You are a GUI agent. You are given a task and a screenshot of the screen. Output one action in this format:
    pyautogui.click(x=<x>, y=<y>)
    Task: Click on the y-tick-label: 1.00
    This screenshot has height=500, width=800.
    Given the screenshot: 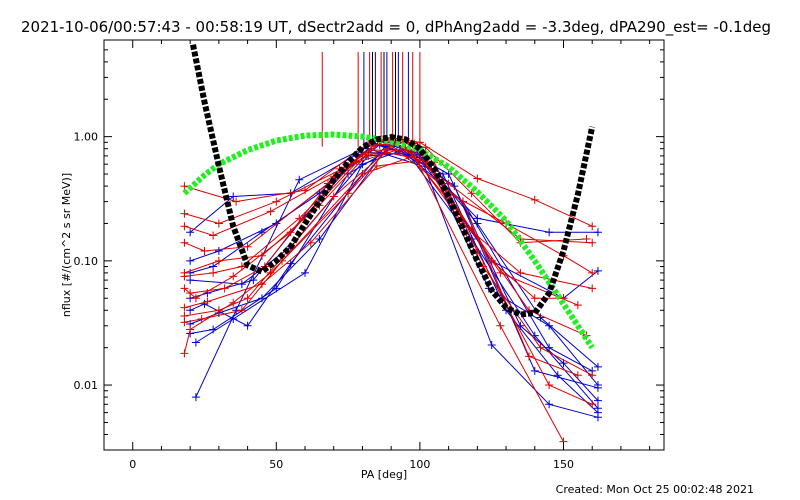 What is the action you would take?
    pyautogui.click(x=86, y=137)
    